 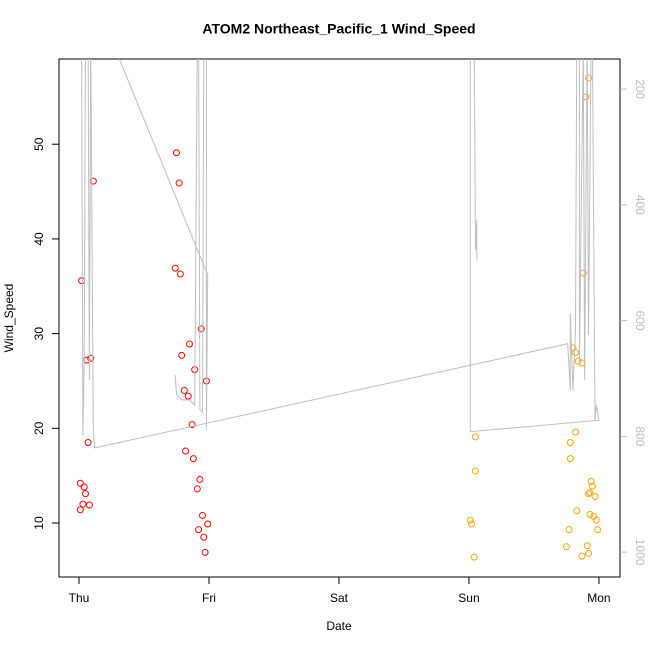 I want to click on x-tick-label: Sun, so click(x=468, y=598).